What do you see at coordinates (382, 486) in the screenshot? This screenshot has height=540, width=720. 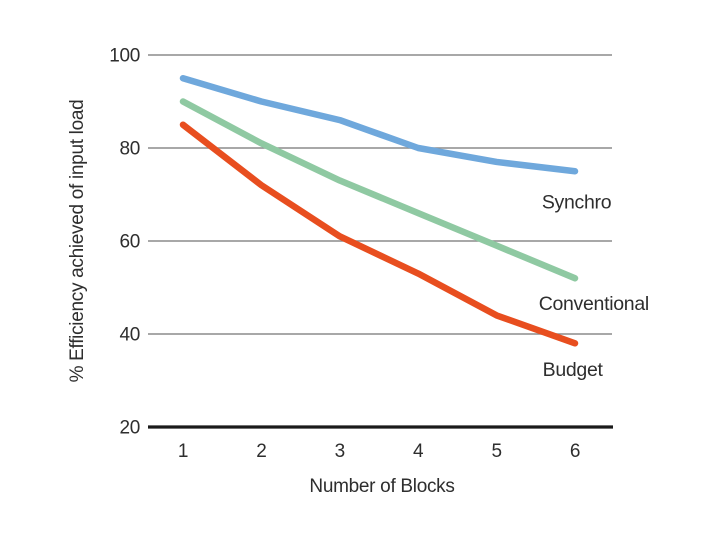 I see `x-axis-title: Number of Blocks` at bounding box center [382, 486].